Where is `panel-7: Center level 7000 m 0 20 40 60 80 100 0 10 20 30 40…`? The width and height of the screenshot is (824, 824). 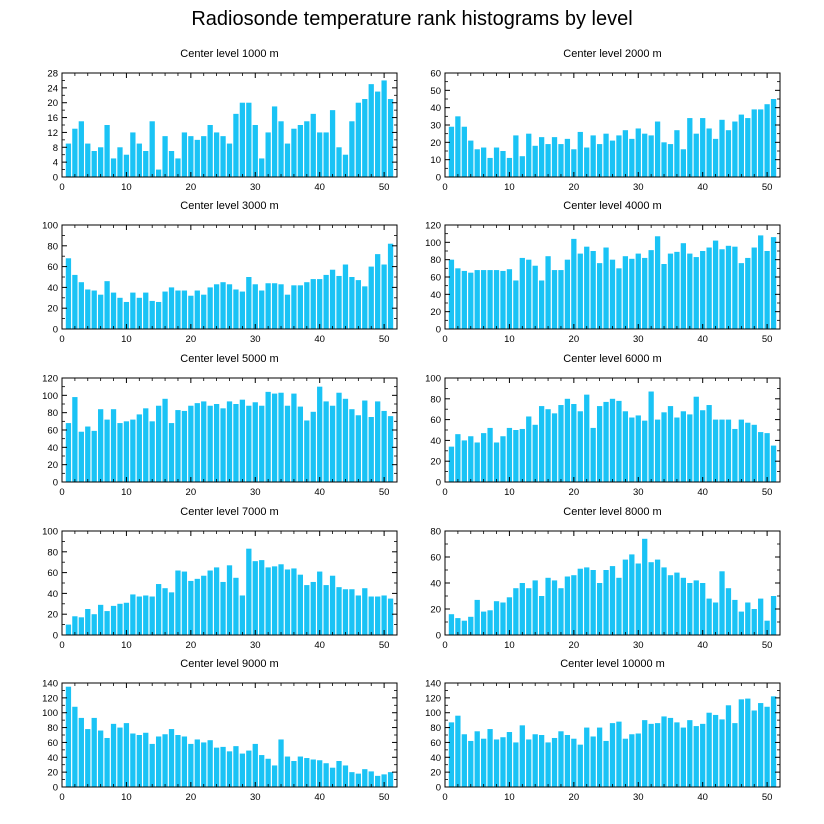
panel-7: Center level 7000 m 0 20 40 60 80 100 0 10 20 30 40… is located at coordinates (220, 578).